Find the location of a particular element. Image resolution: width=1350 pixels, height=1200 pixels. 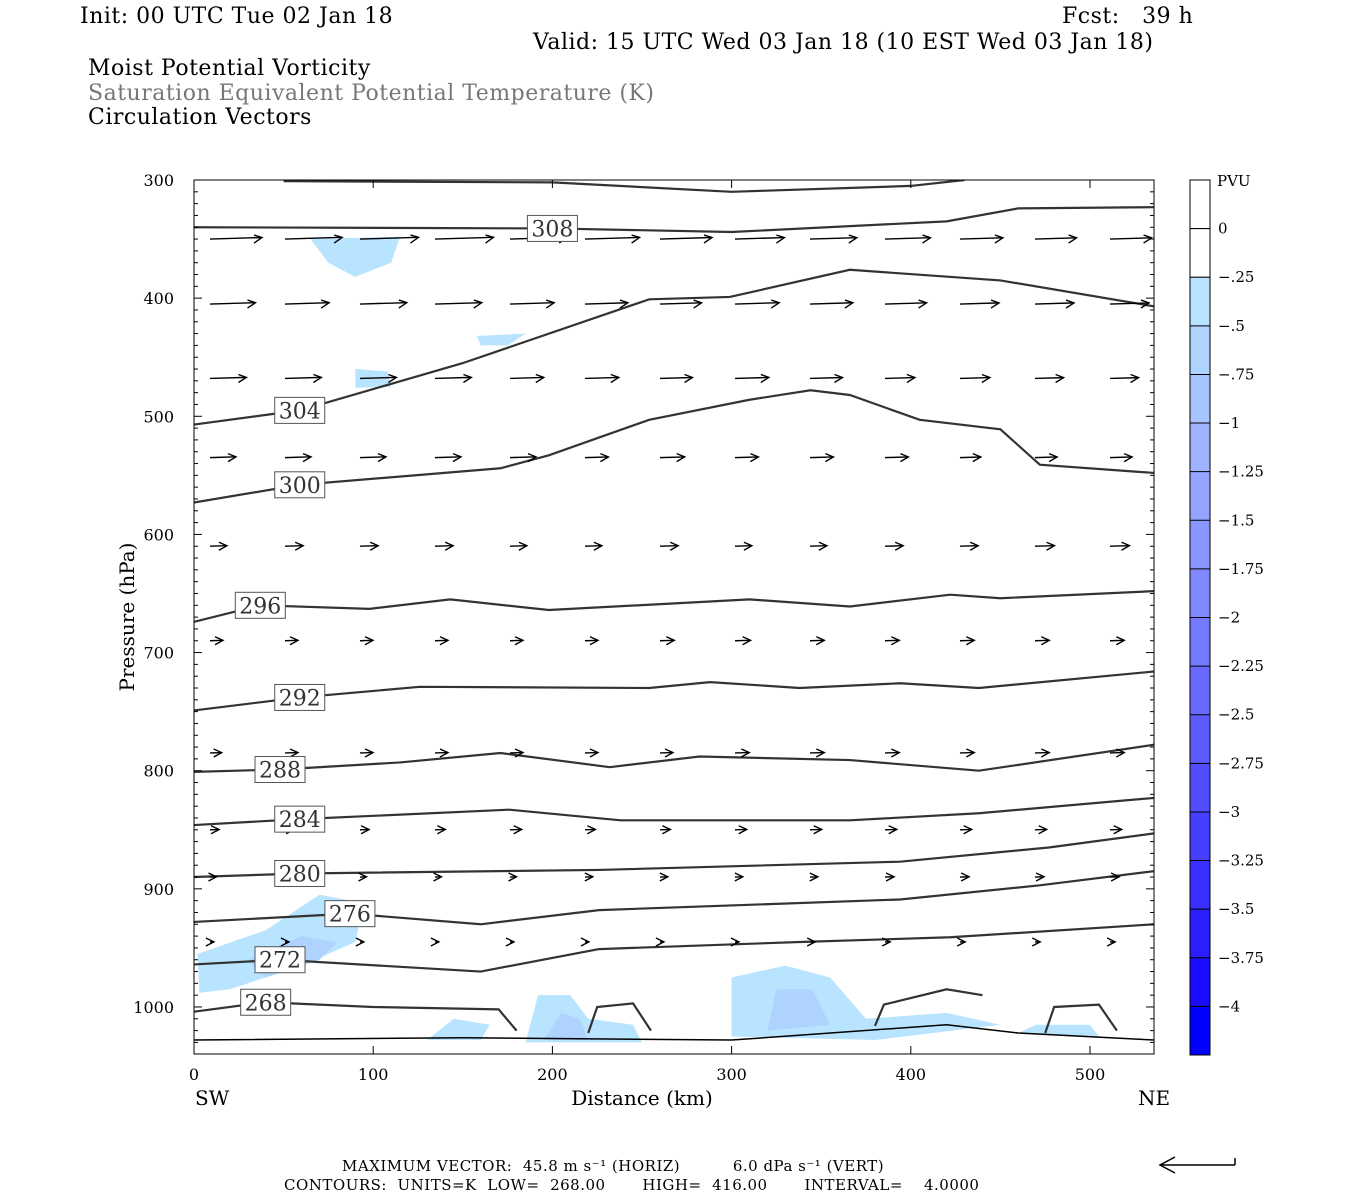

colorbar-label: −1 is located at coordinates (1229, 423).